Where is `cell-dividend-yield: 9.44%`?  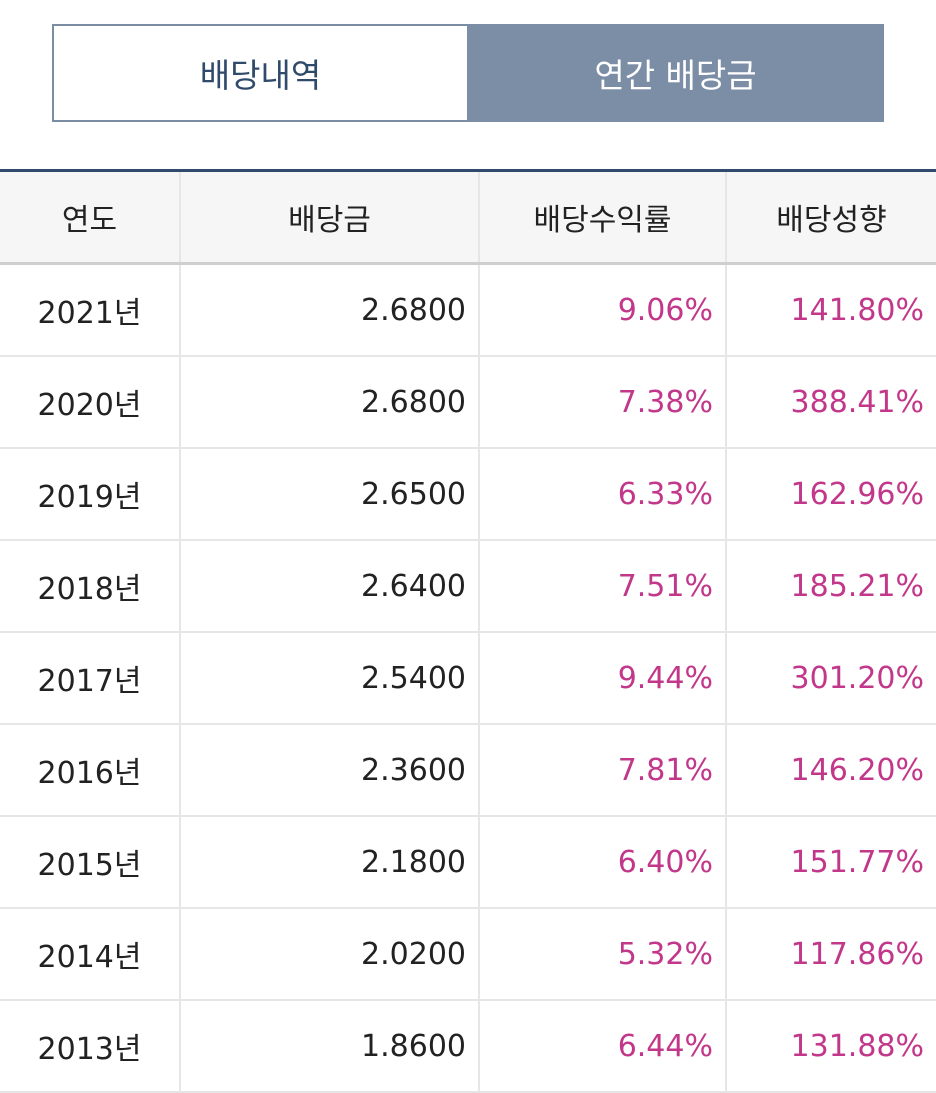
cell-dividend-yield: 9.44% is located at coordinates (603, 678).